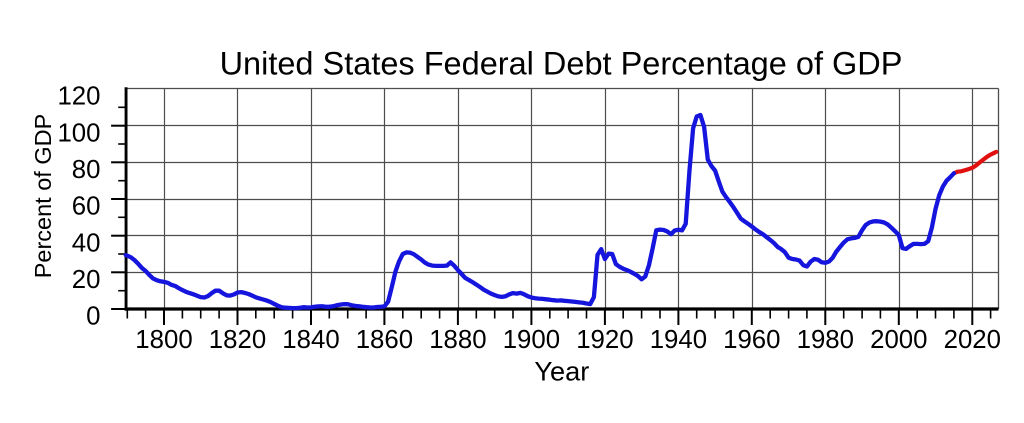 This screenshot has width=1024, height=423. Describe the element at coordinates (898, 340) in the screenshot. I see `svg-text: 2000` at that location.